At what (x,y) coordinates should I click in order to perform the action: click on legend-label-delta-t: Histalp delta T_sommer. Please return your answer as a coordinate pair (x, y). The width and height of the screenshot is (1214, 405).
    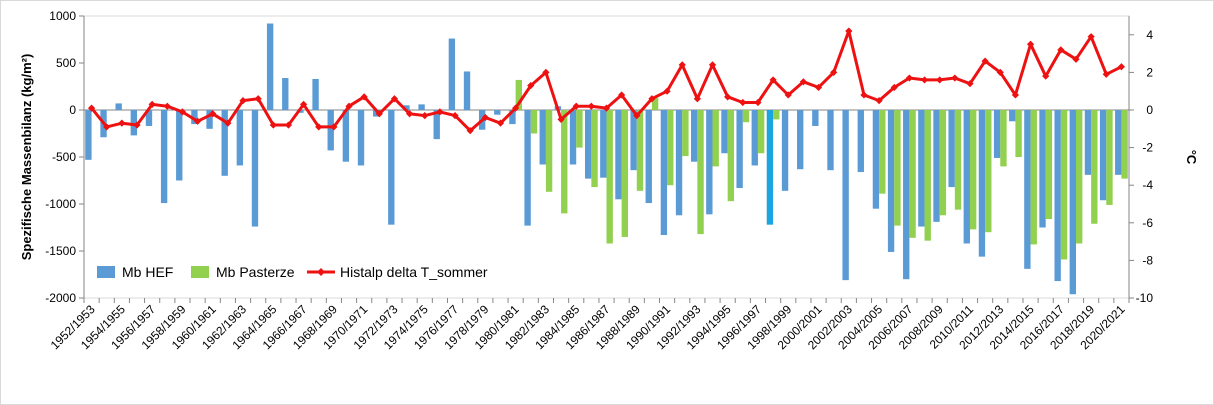
    Looking at the image, I should click on (414, 272).